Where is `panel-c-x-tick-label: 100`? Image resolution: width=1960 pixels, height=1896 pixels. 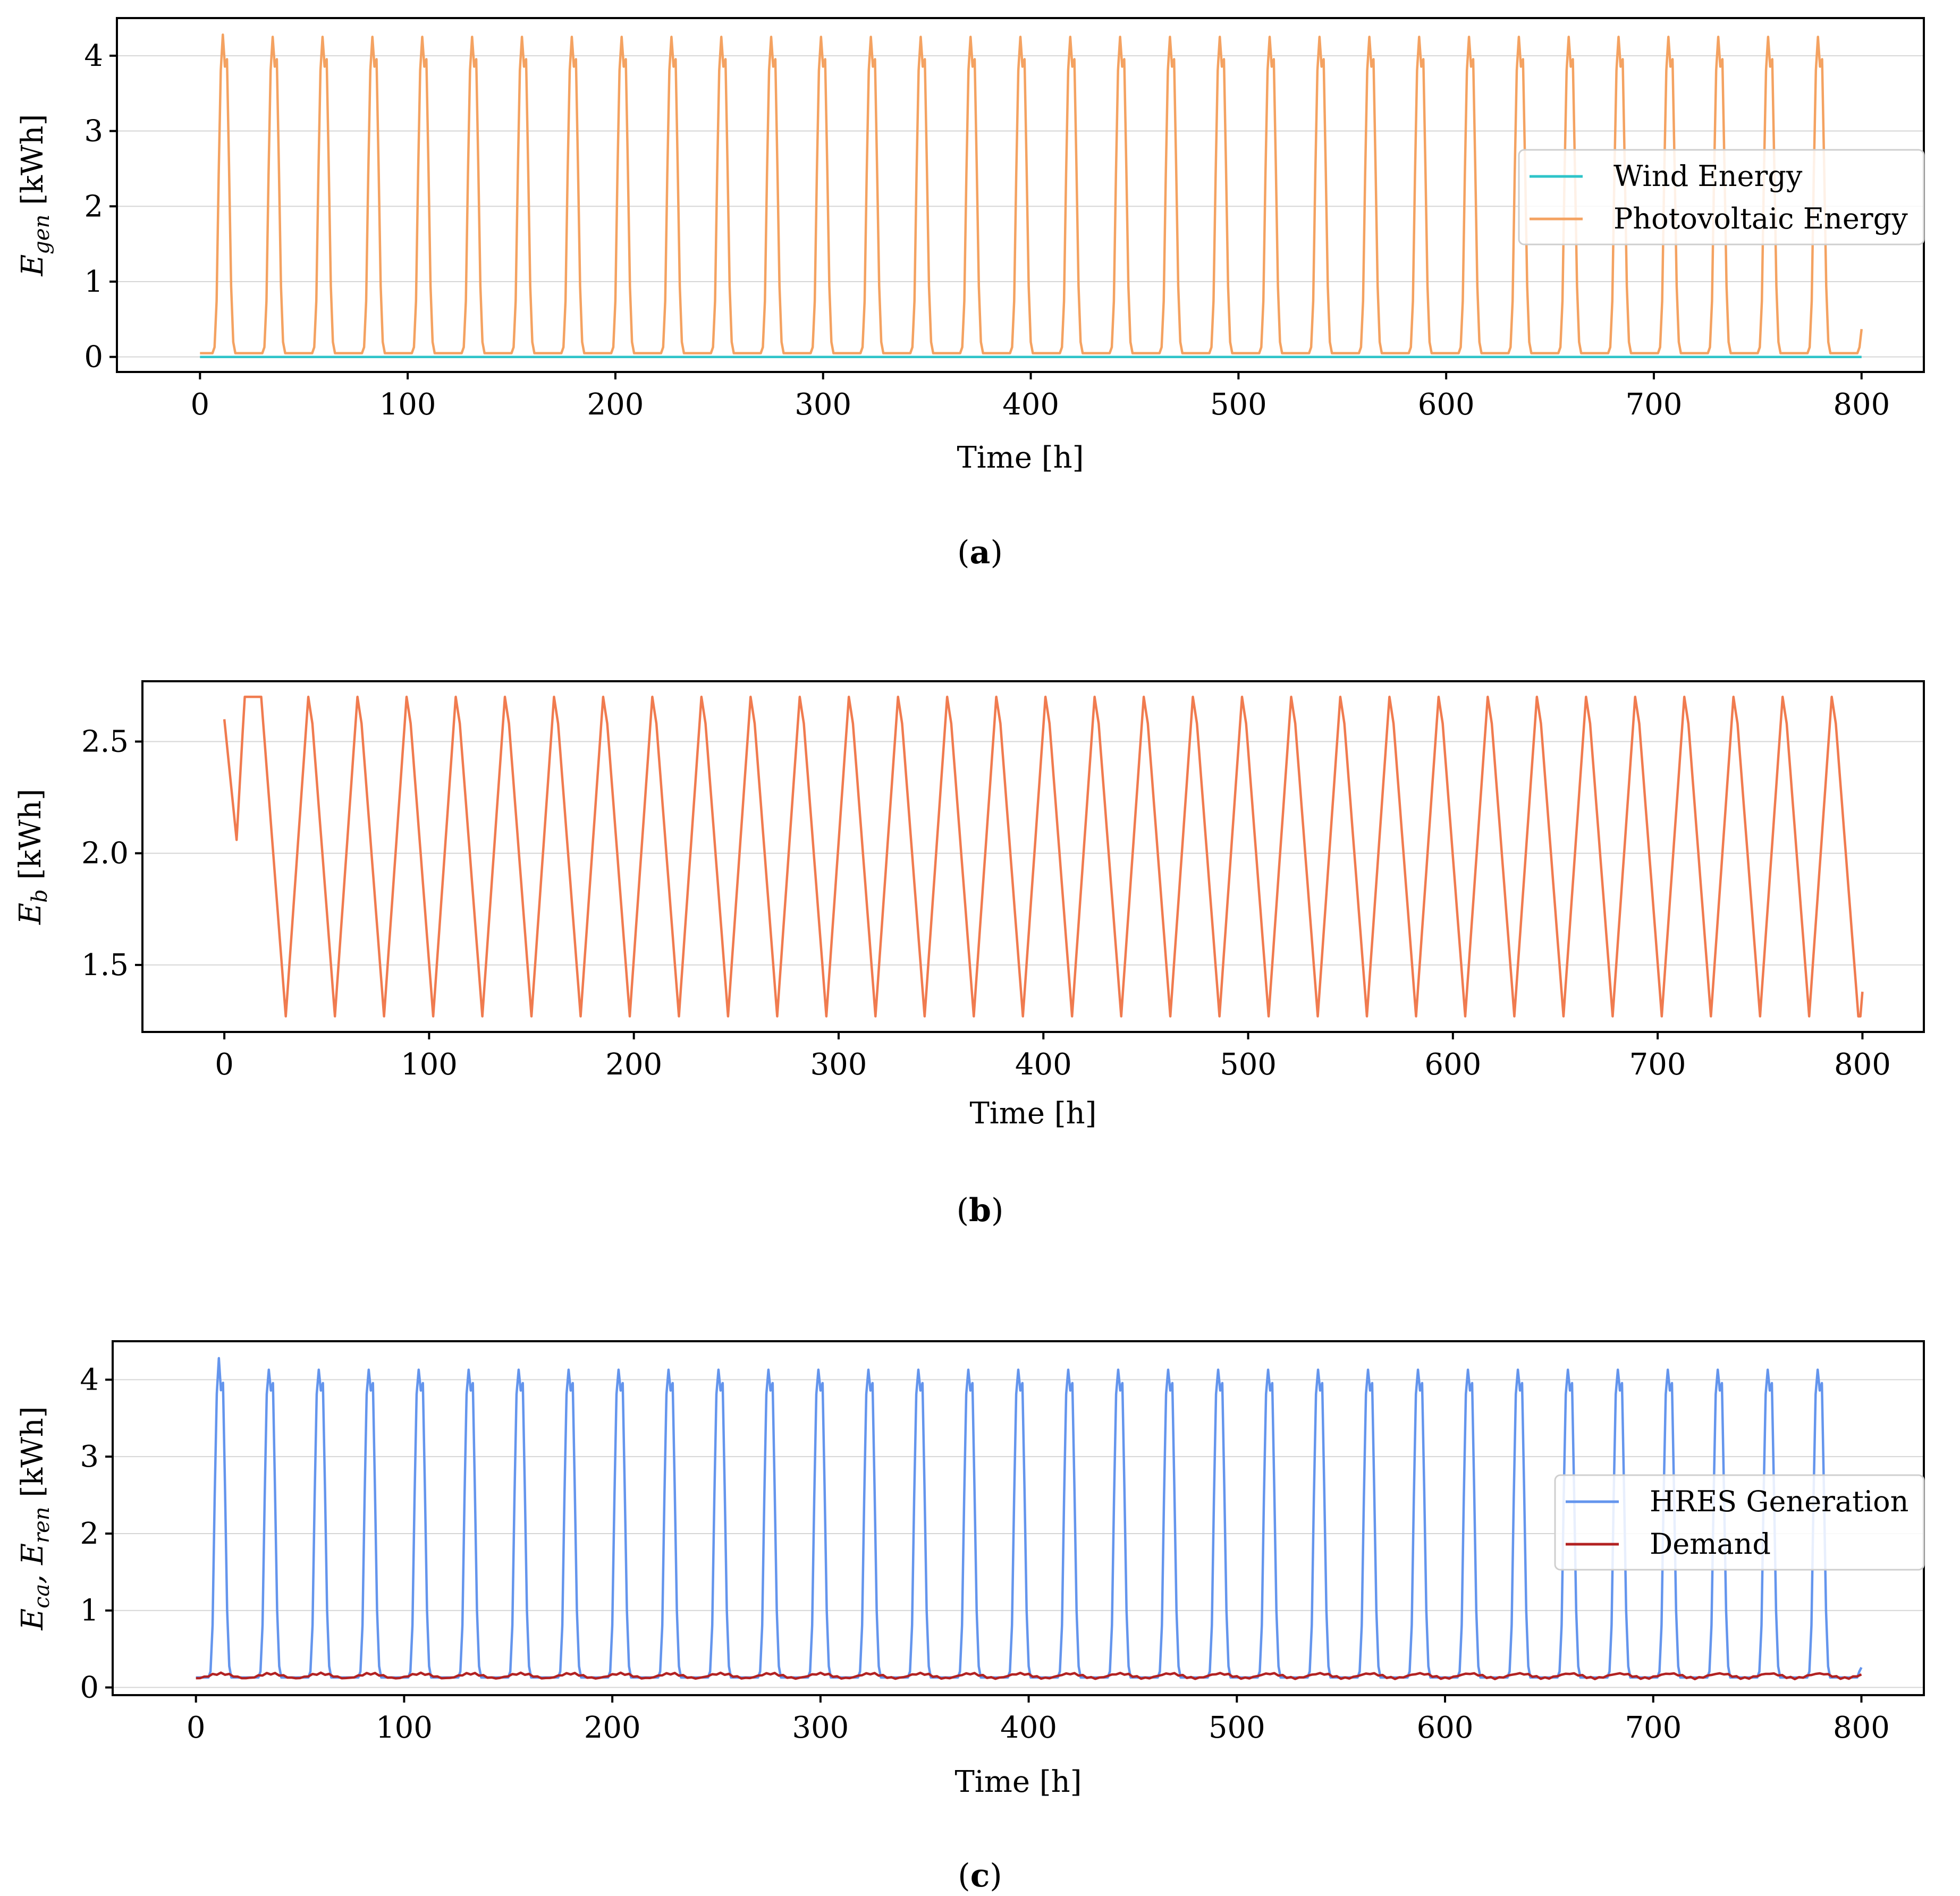
panel-c-x-tick-label: 100 is located at coordinates (404, 1728).